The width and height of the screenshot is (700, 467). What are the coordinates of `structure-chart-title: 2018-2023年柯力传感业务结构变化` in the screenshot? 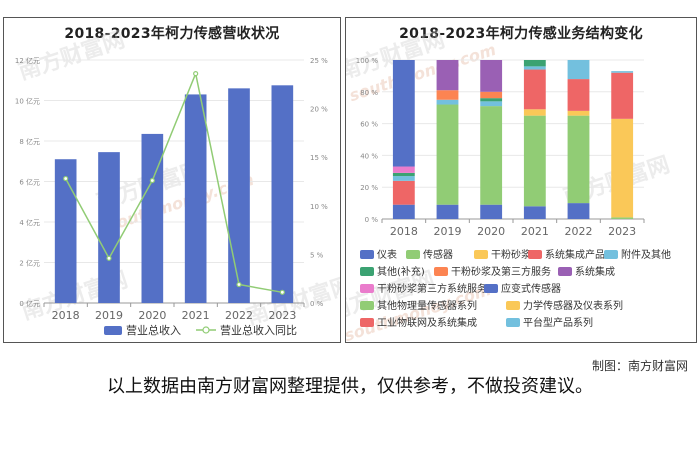 It's located at (521, 34).